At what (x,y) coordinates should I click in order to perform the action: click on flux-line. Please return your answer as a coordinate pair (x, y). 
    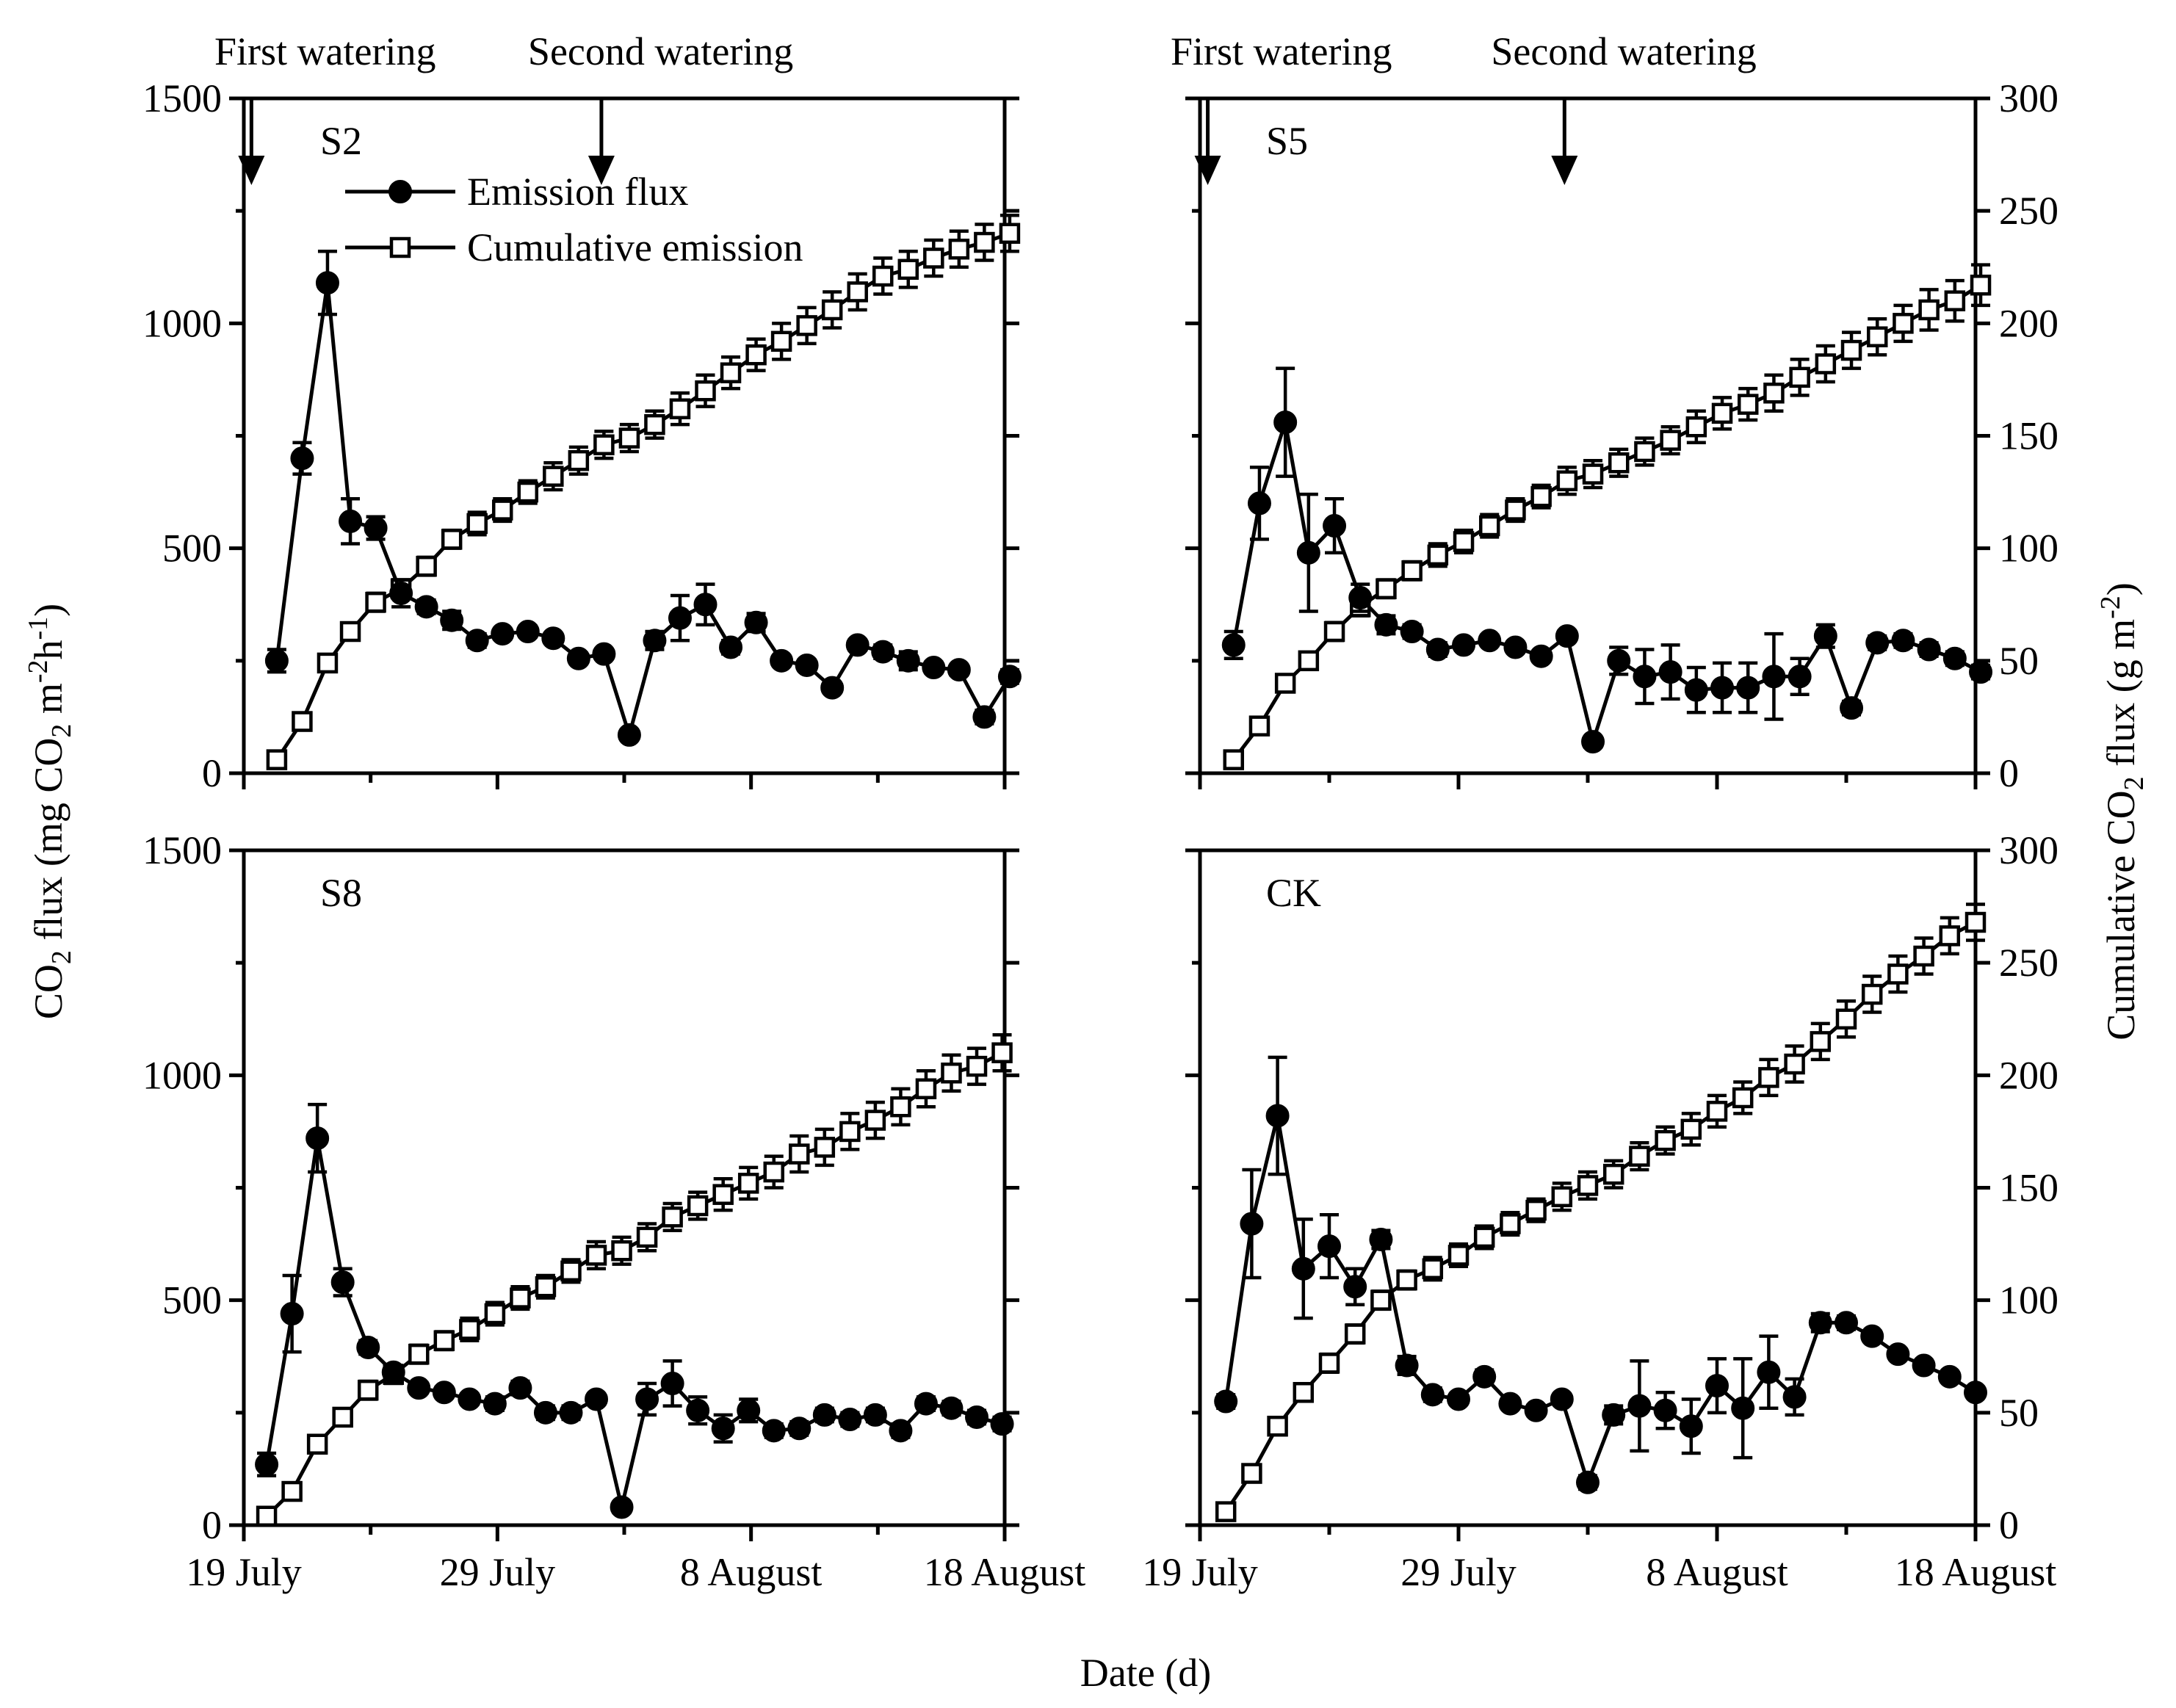
    Looking at the image, I should click on (1600, 1301).